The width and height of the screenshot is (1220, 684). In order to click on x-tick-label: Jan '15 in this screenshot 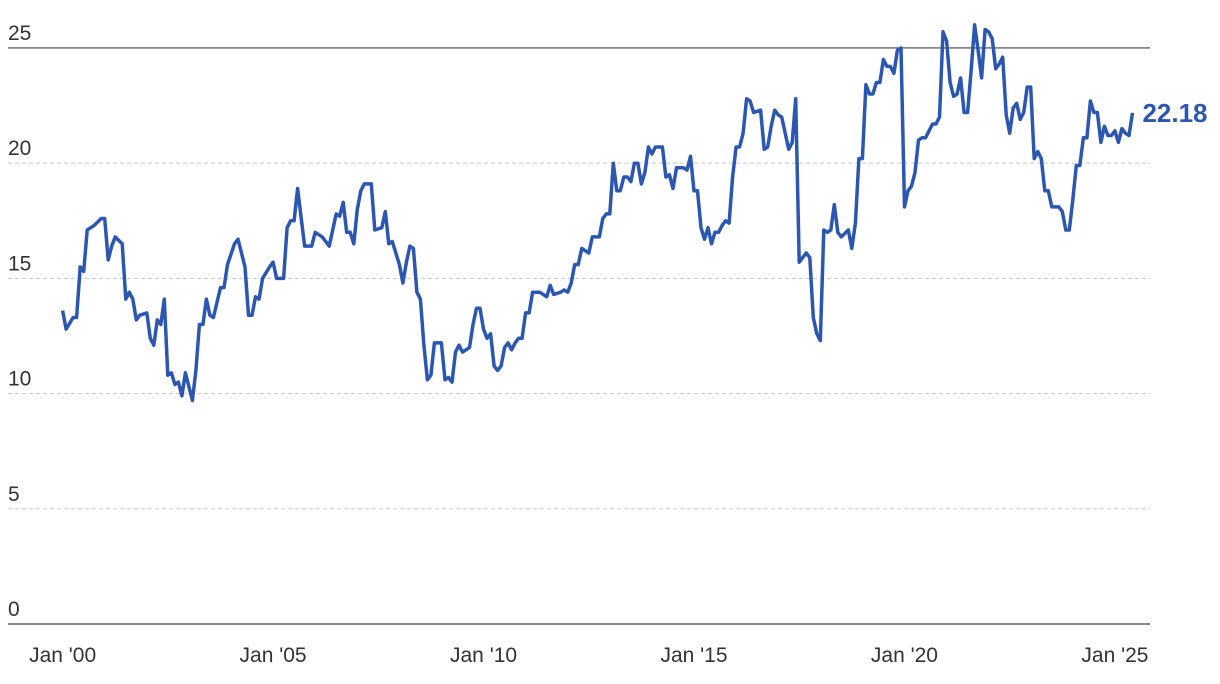, I will do `click(693, 655)`.